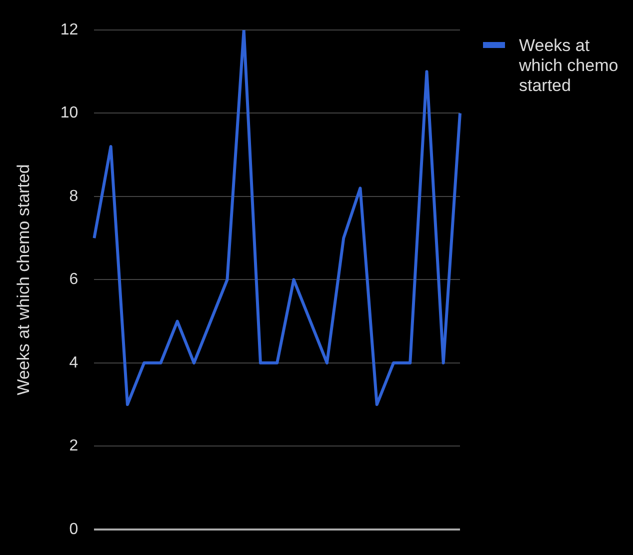 This screenshot has width=633, height=555. What do you see at coordinates (73, 196) in the screenshot?
I see `y-tick-label: 8` at bounding box center [73, 196].